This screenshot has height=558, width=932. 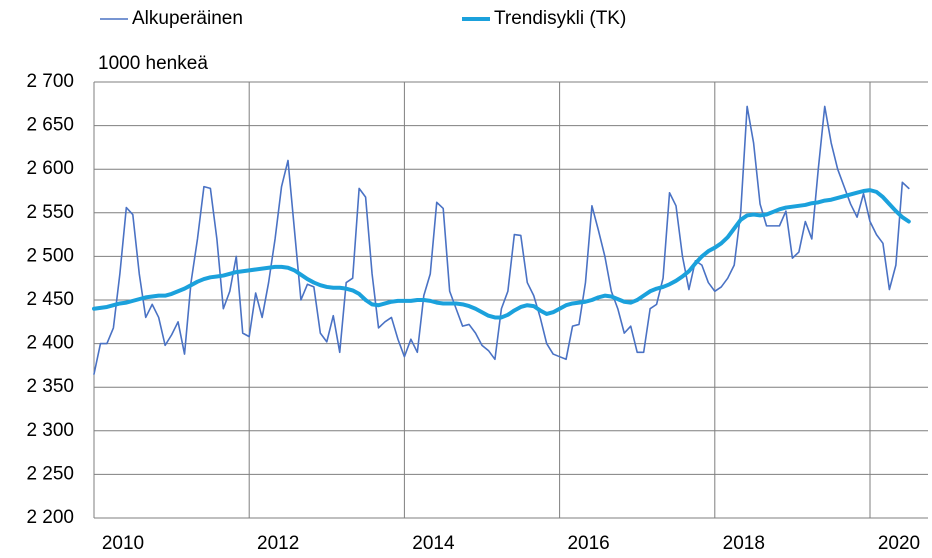 I want to click on y-tick-label: 2 650, so click(x=50, y=125).